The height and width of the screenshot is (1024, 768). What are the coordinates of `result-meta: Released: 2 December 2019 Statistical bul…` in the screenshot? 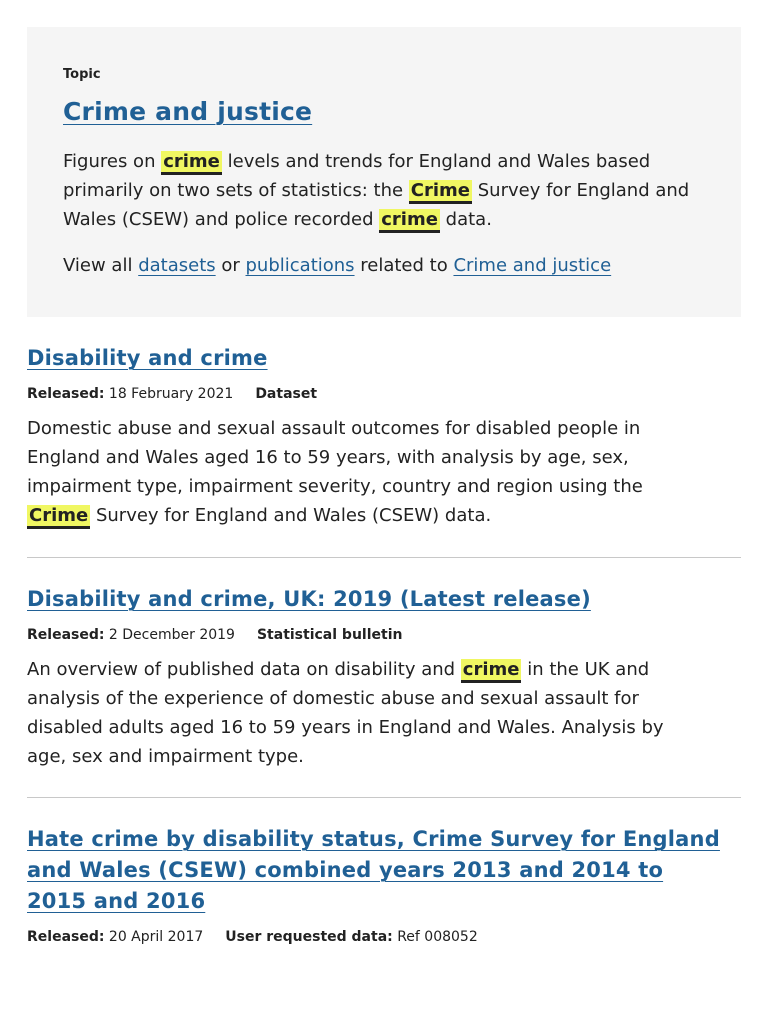 It's located at (384, 635).